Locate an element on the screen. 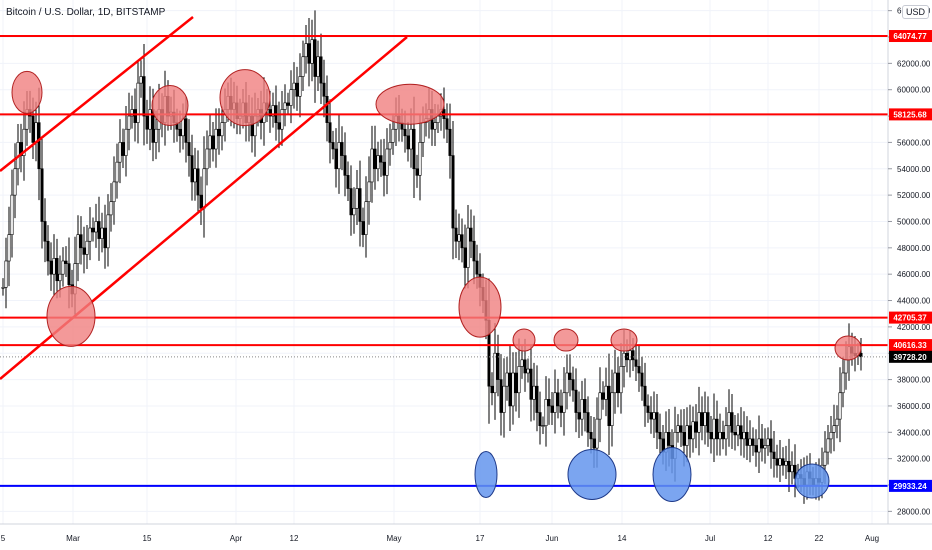  currency-button: USD is located at coordinates (916, 12).